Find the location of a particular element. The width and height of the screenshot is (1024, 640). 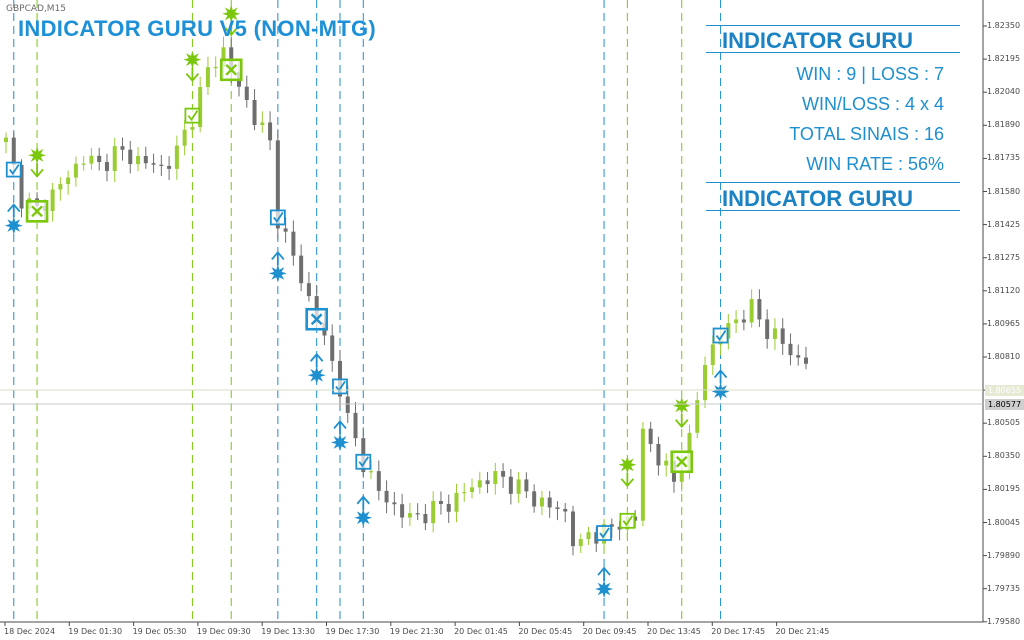

time-axis-label: 20 Dec 17:45 is located at coordinates (738, 631).